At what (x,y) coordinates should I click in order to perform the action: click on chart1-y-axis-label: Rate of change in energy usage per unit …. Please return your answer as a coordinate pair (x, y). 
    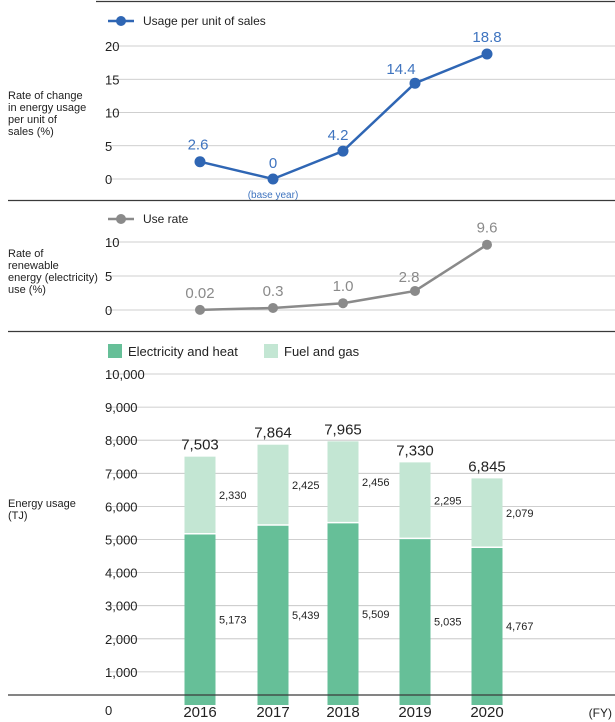
    Looking at the image, I should click on (47, 114).